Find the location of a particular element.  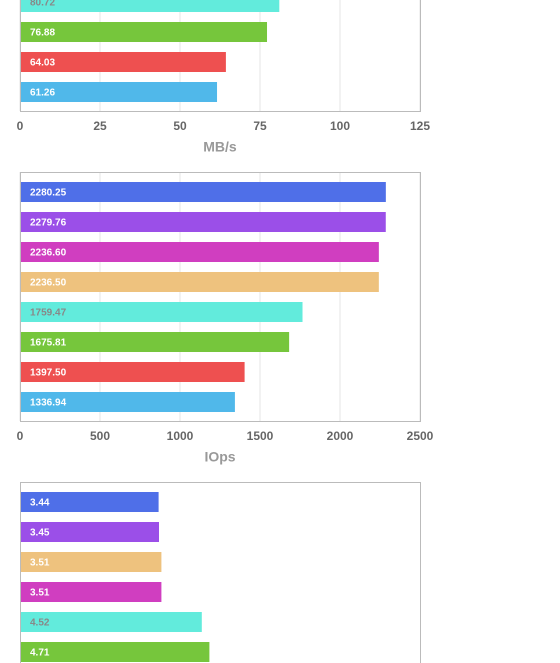

bar-value-label: 61.26 is located at coordinates (42, 93).